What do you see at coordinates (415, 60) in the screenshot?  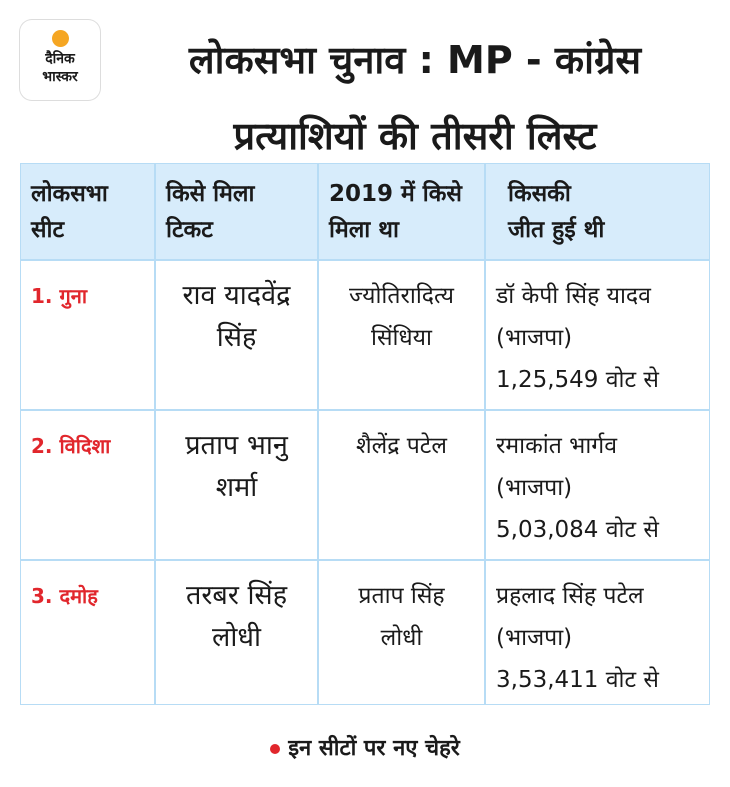 I see `title-line: लोकसभा चुनाव : MP - कांग्रेस` at bounding box center [415, 60].